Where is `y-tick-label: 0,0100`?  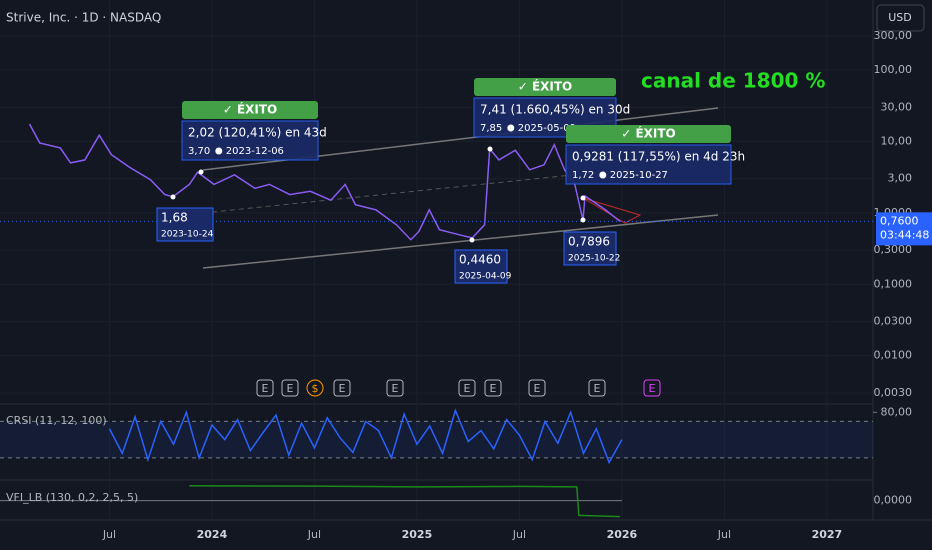
y-tick-label: 0,0100 is located at coordinates (893, 355).